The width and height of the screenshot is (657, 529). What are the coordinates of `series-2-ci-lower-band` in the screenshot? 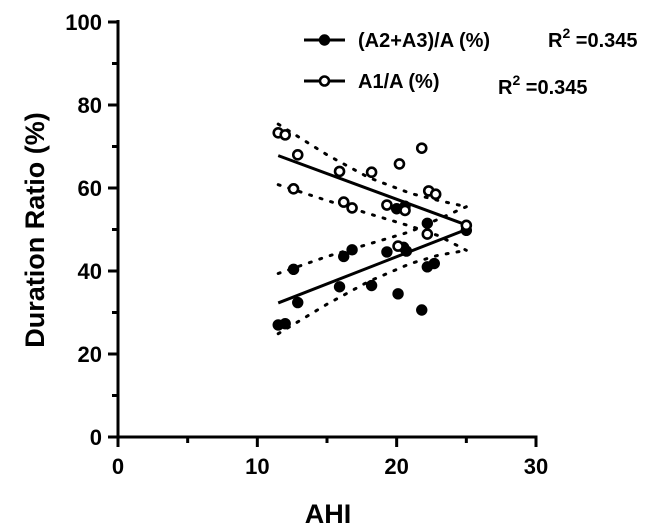 It's located at (372, 217).